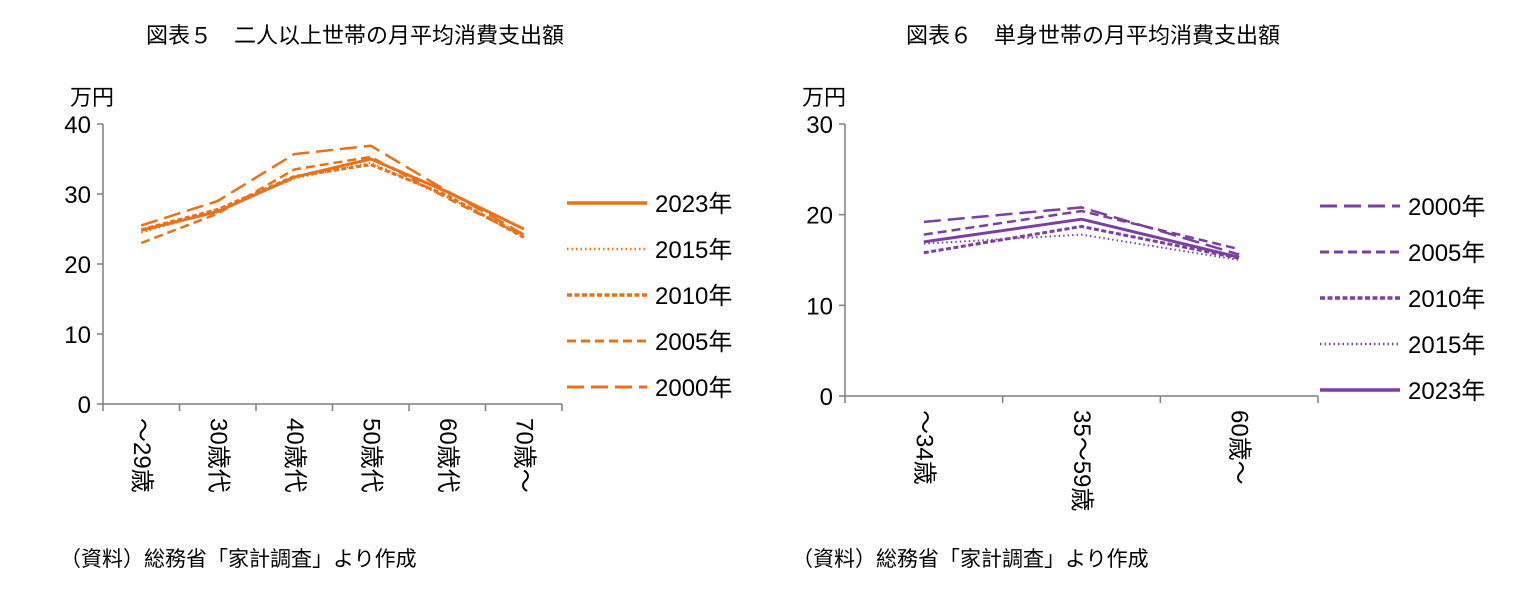  What do you see at coordinates (77, 125) in the screenshot?
I see `y-tick-label: 40` at bounding box center [77, 125].